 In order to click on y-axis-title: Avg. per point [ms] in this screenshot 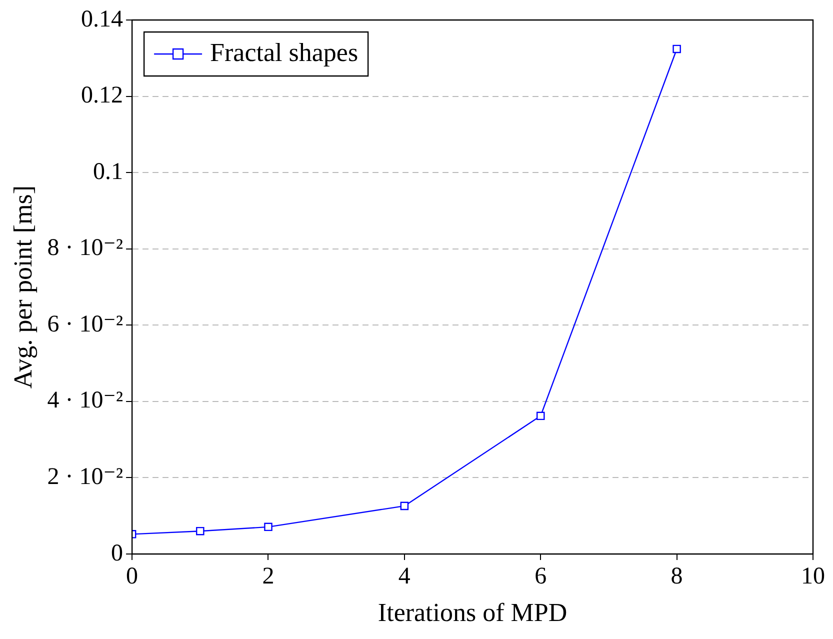, I will do `click(23, 287)`.